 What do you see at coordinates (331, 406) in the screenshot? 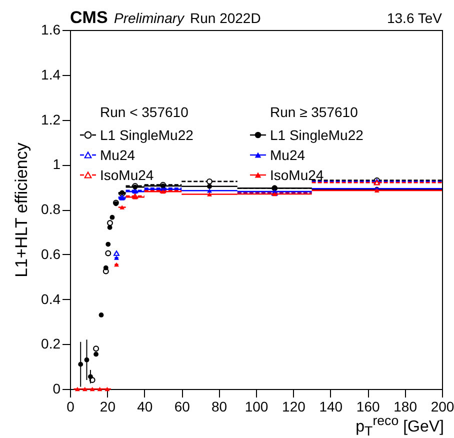
I see `x-tick-label: 140` at bounding box center [331, 406].